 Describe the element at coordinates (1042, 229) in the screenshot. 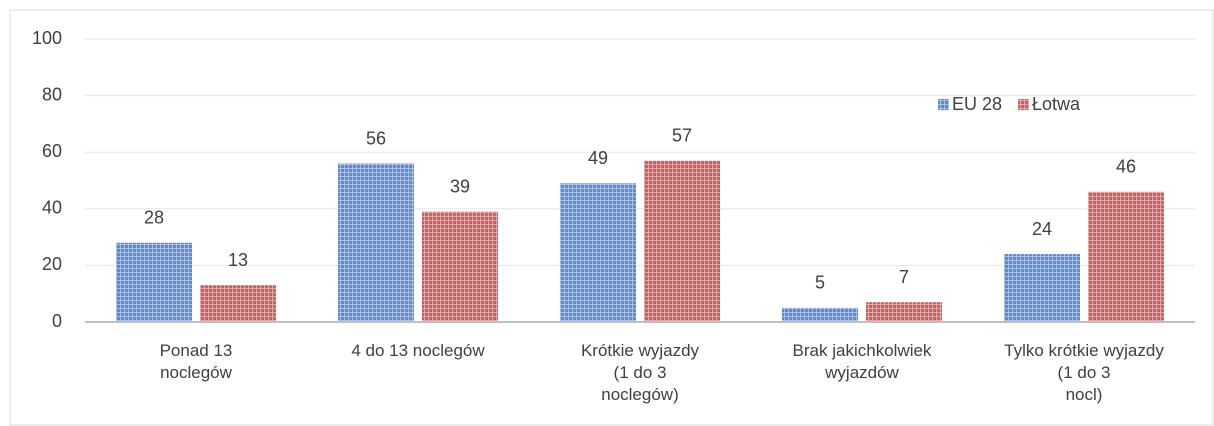

I see `data-label: 24` at that location.